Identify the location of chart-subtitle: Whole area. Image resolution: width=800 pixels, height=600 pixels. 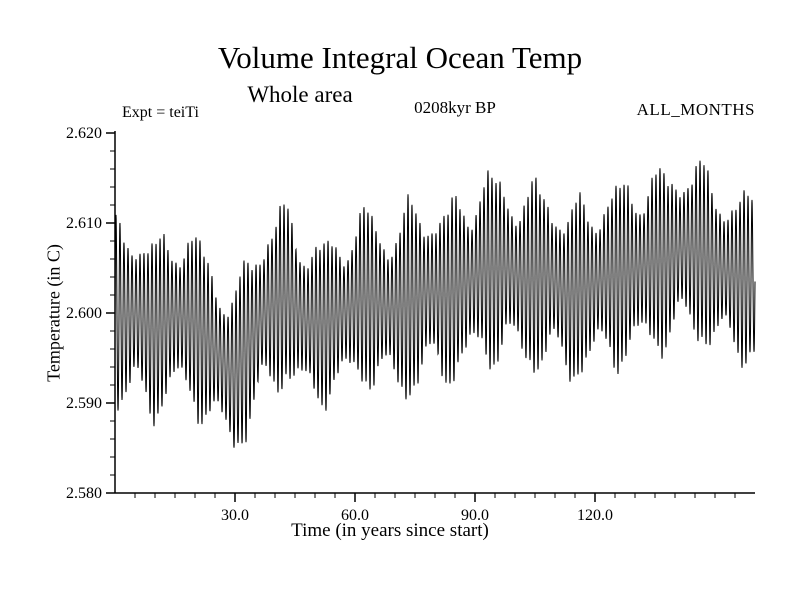
(300, 94).